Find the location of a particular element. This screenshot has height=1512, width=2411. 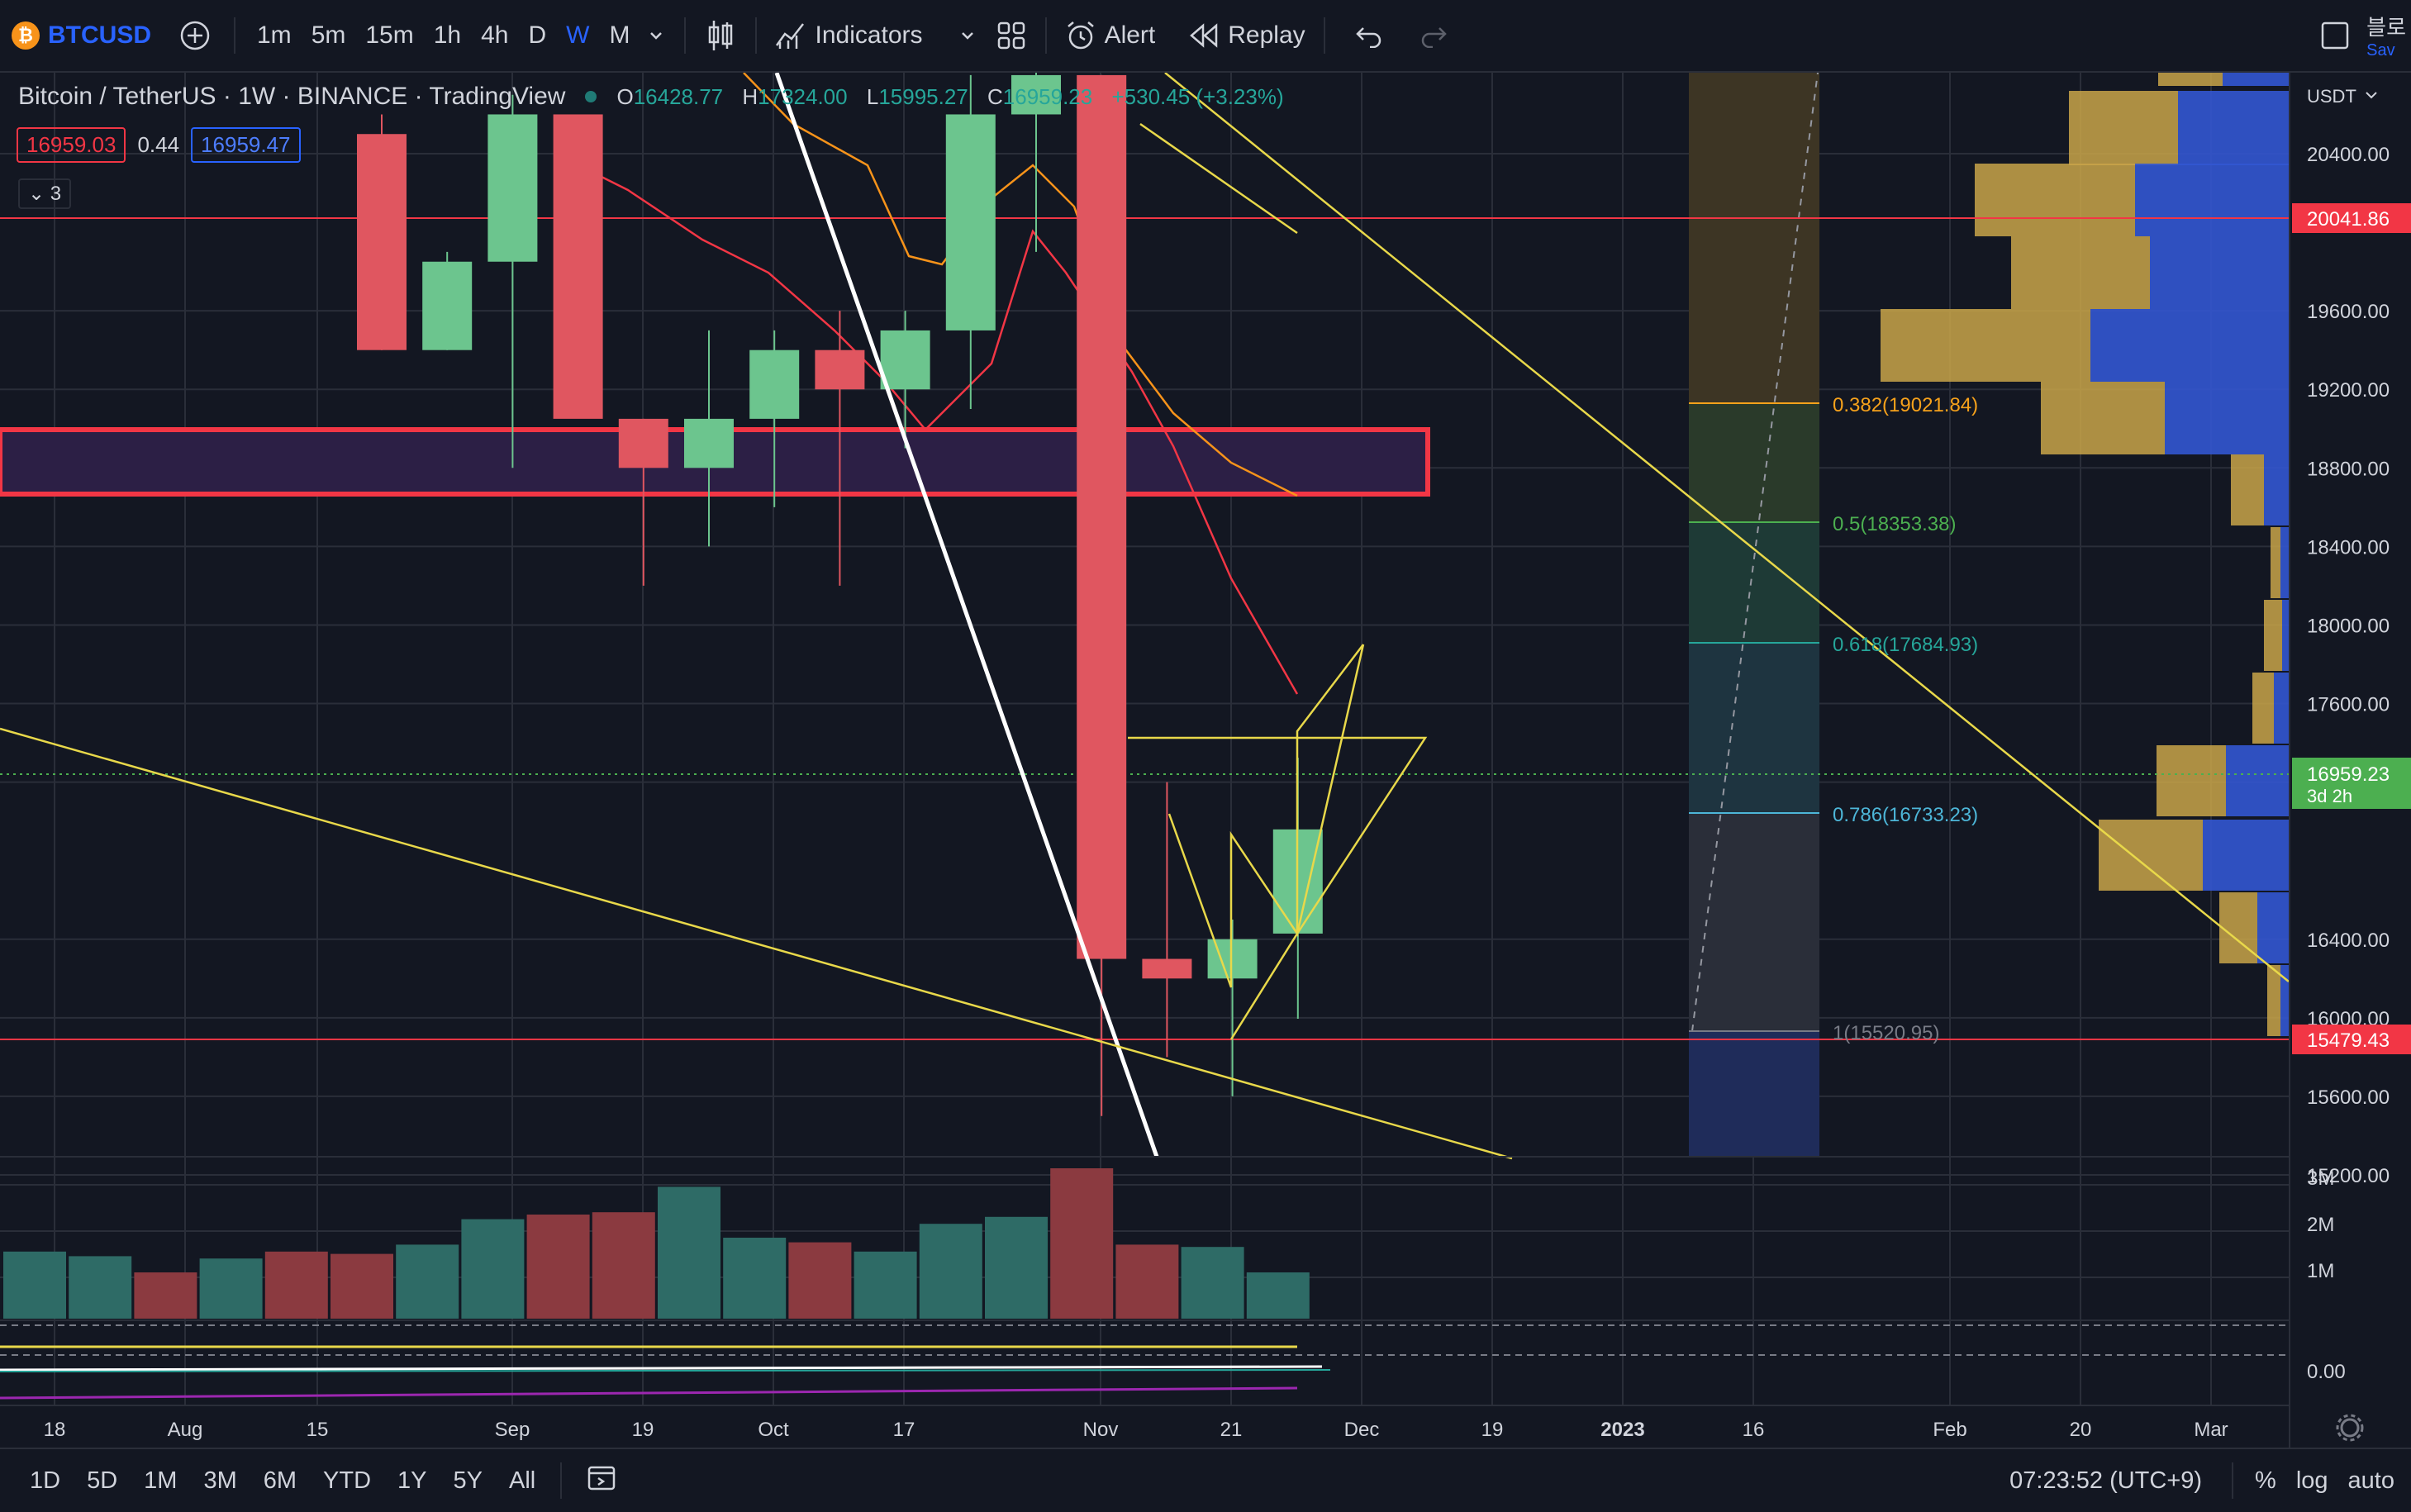

range-ytd: YTD is located at coordinates (347, 1480).